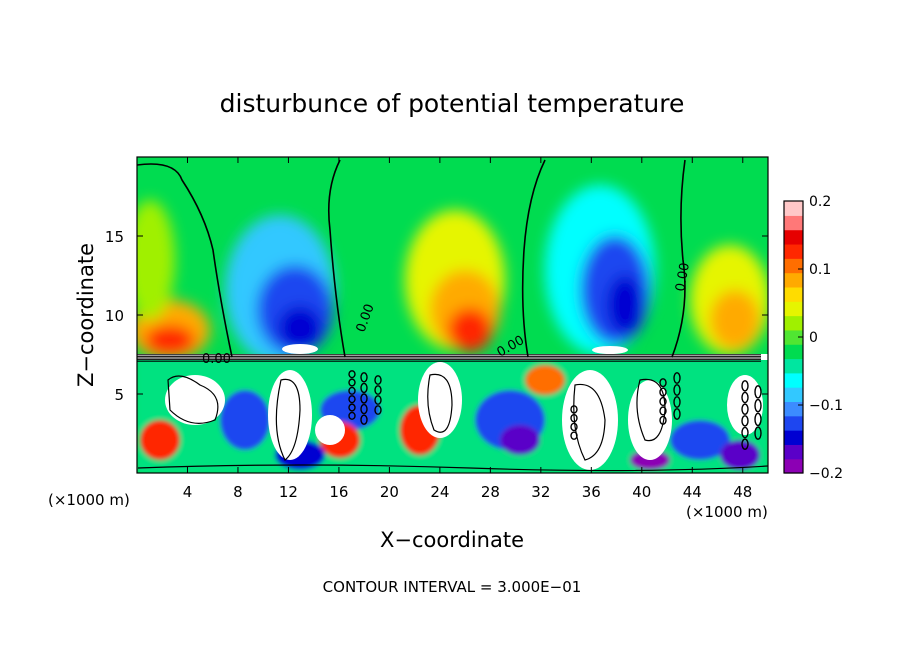  I want to click on x-tick-label: 20, so click(389, 492).